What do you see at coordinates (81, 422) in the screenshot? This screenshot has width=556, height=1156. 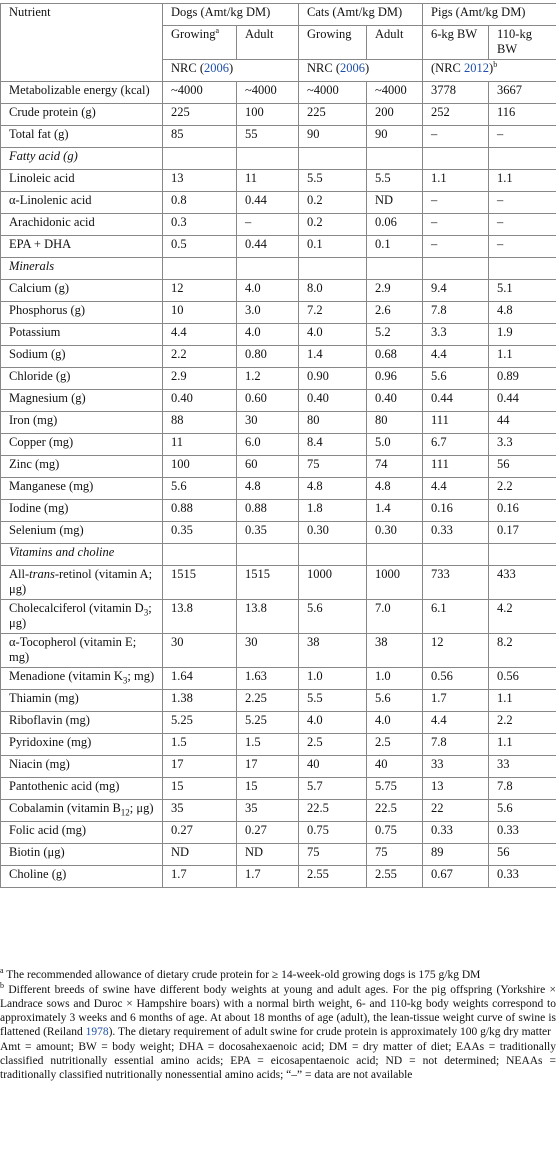 I see `nutrient-label: Iron (mg)` at bounding box center [81, 422].